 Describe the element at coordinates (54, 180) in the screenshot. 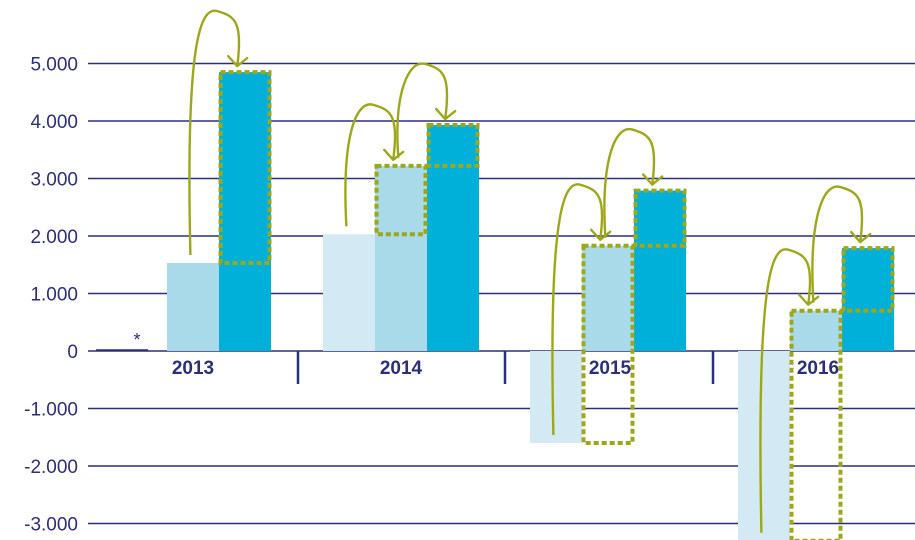

I see `y-tick-label: 3.000` at that location.